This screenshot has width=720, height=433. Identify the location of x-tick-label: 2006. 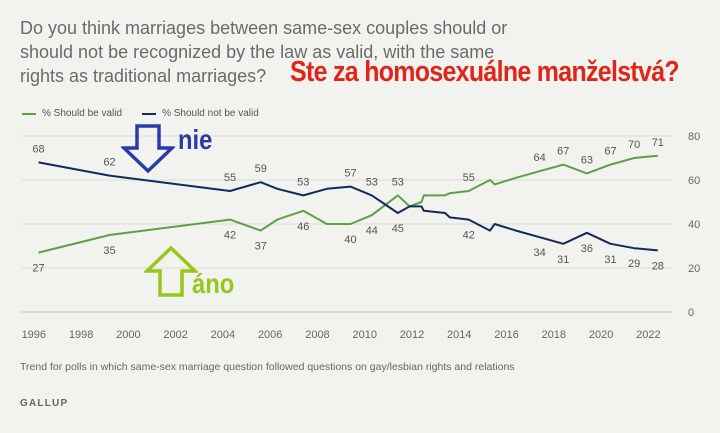
(270, 335).